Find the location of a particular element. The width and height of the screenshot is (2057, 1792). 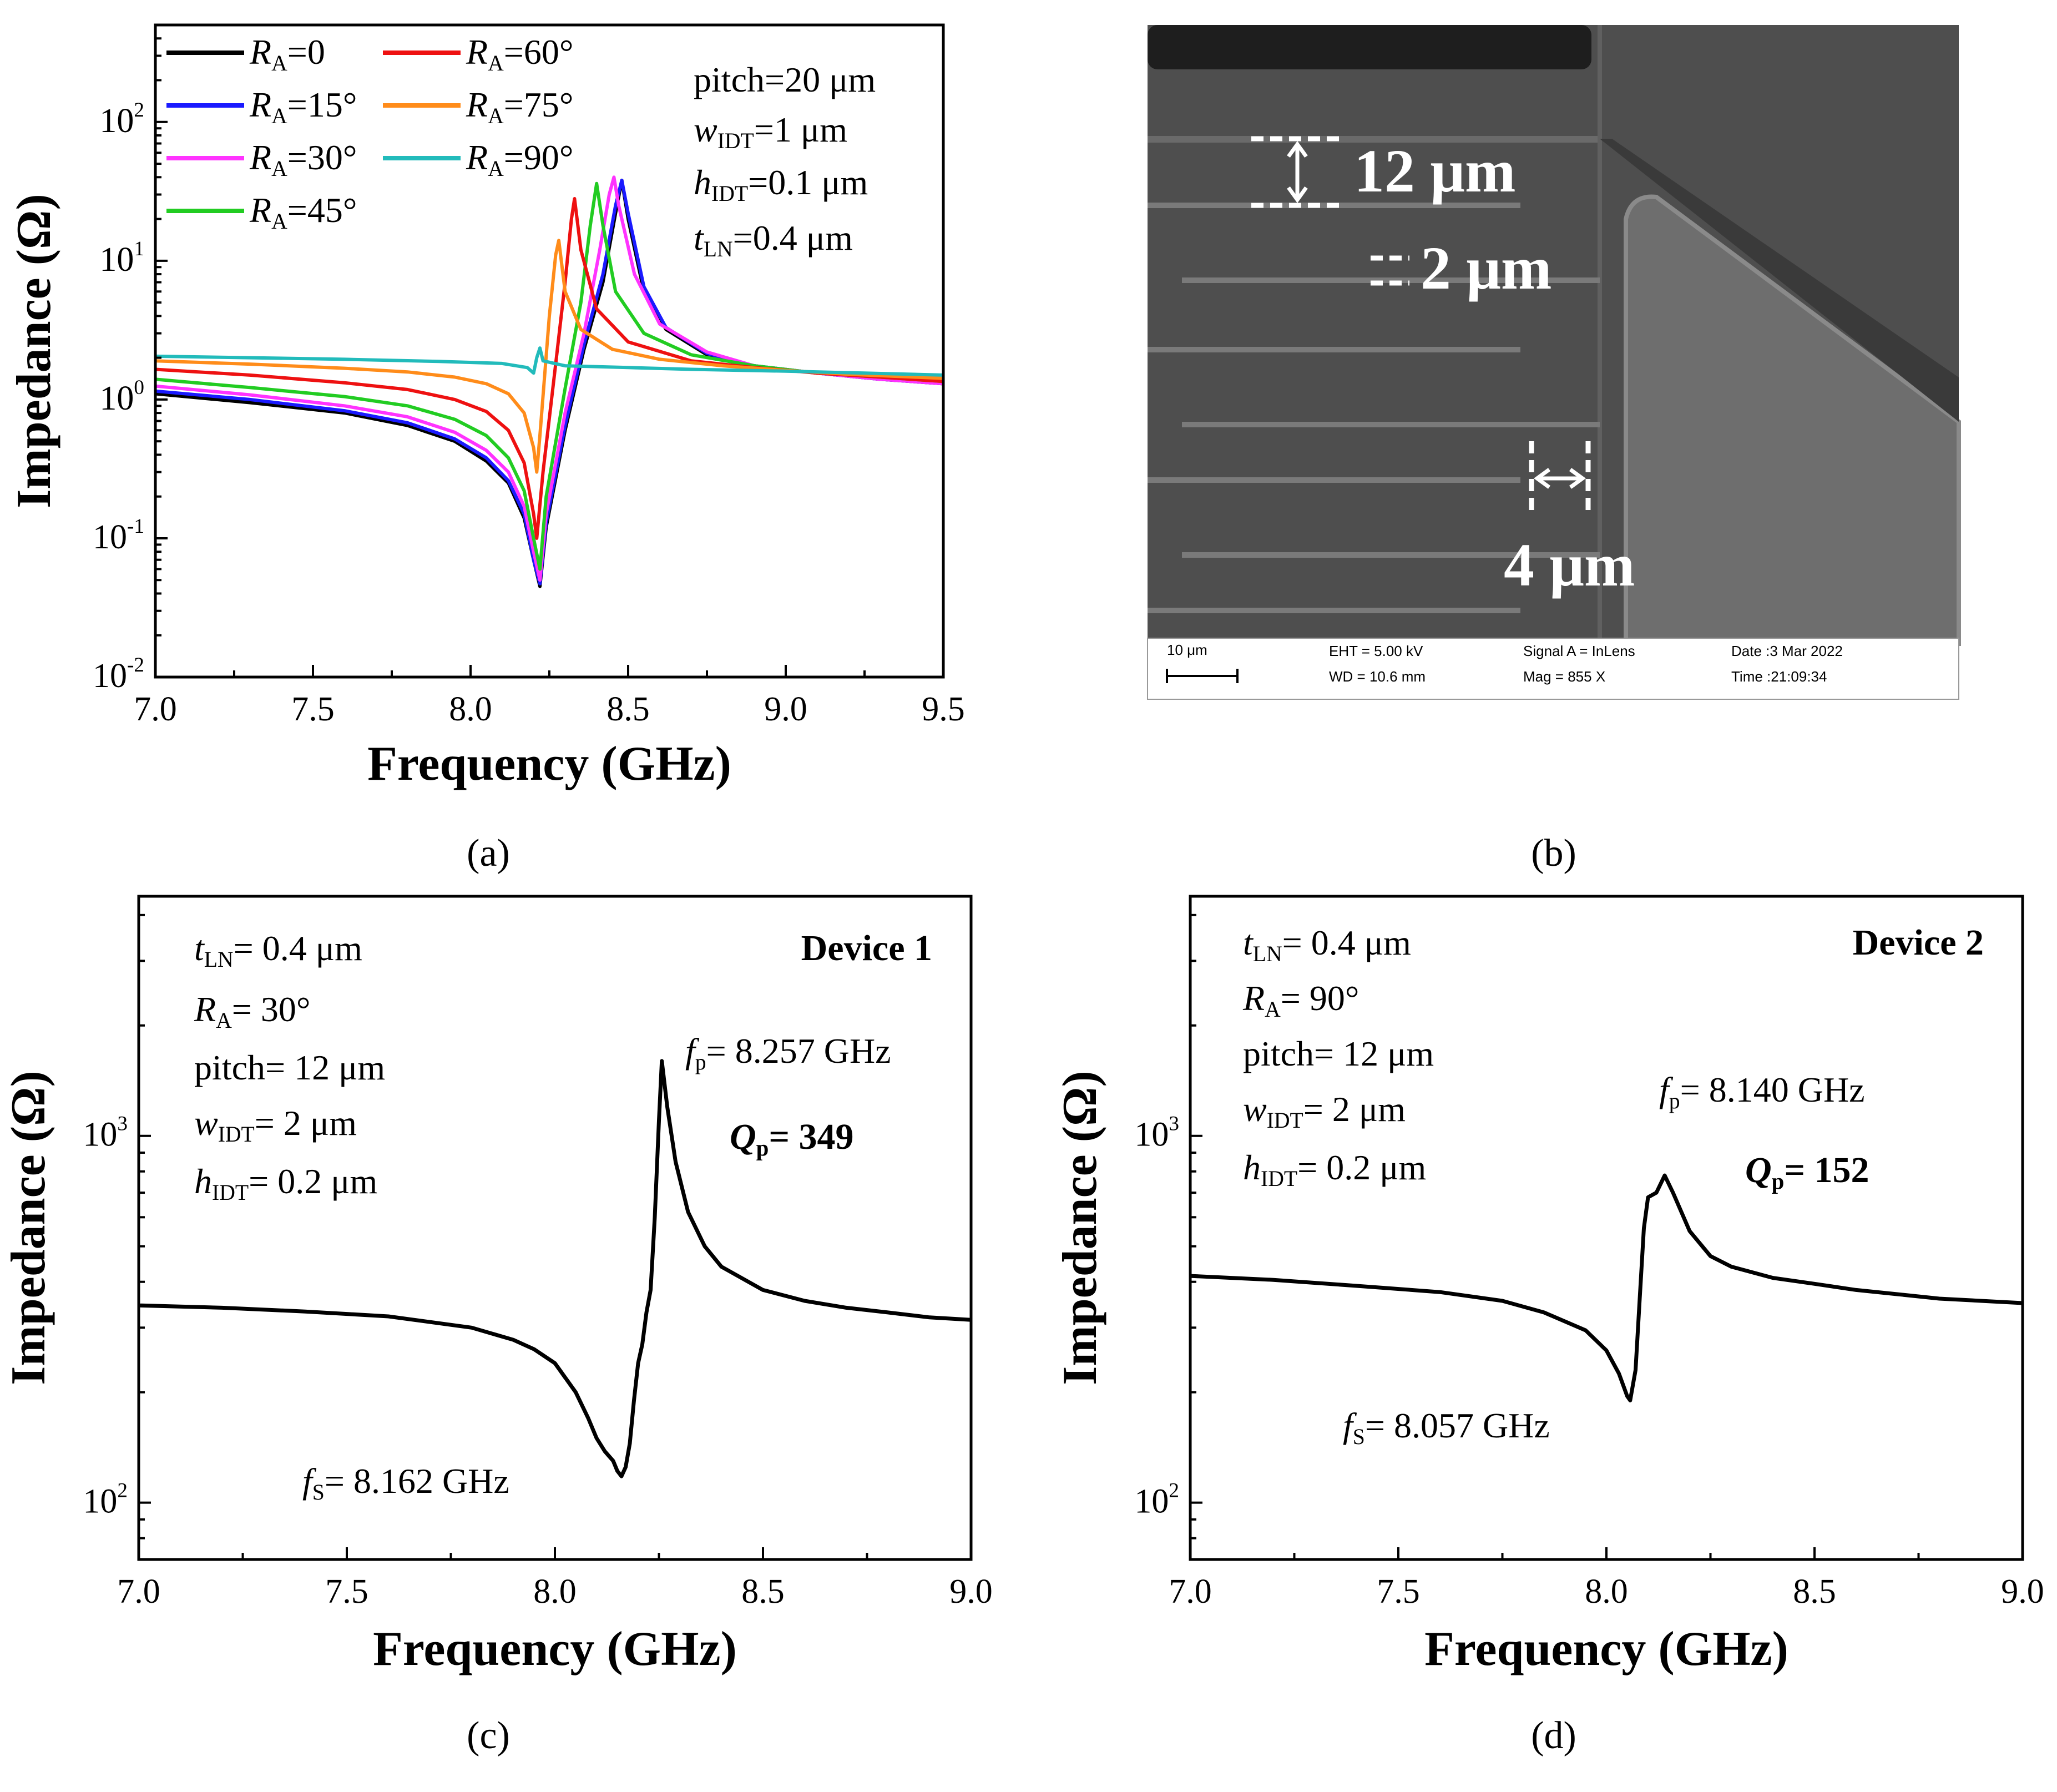

param-d-3: wIDT= 2 μm is located at coordinates (1324, 1111).